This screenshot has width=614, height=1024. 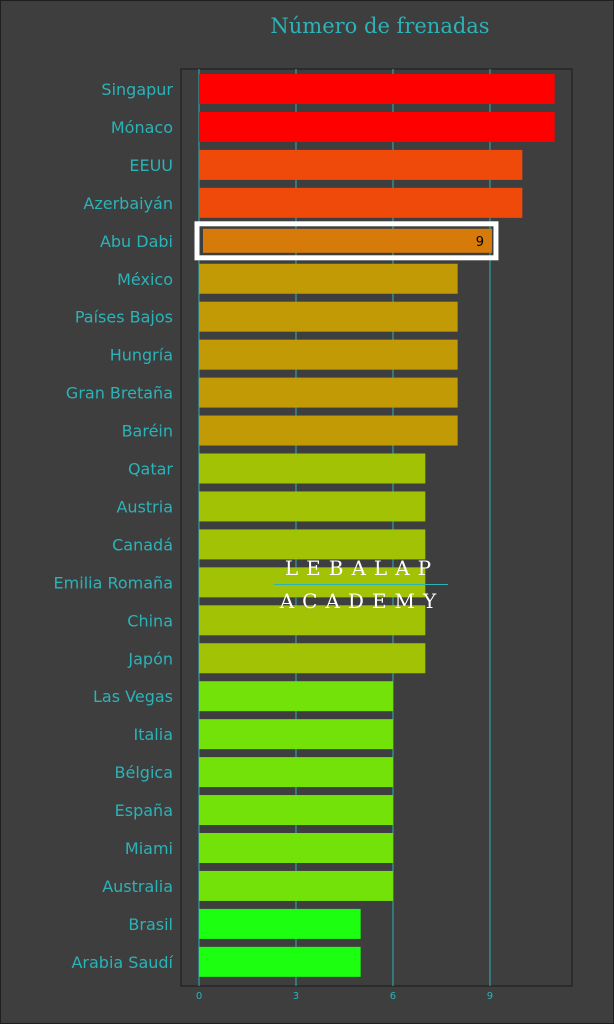 What do you see at coordinates (296, 848) in the screenshot?
I see `bar-miami` at bounding box center [296, 848].